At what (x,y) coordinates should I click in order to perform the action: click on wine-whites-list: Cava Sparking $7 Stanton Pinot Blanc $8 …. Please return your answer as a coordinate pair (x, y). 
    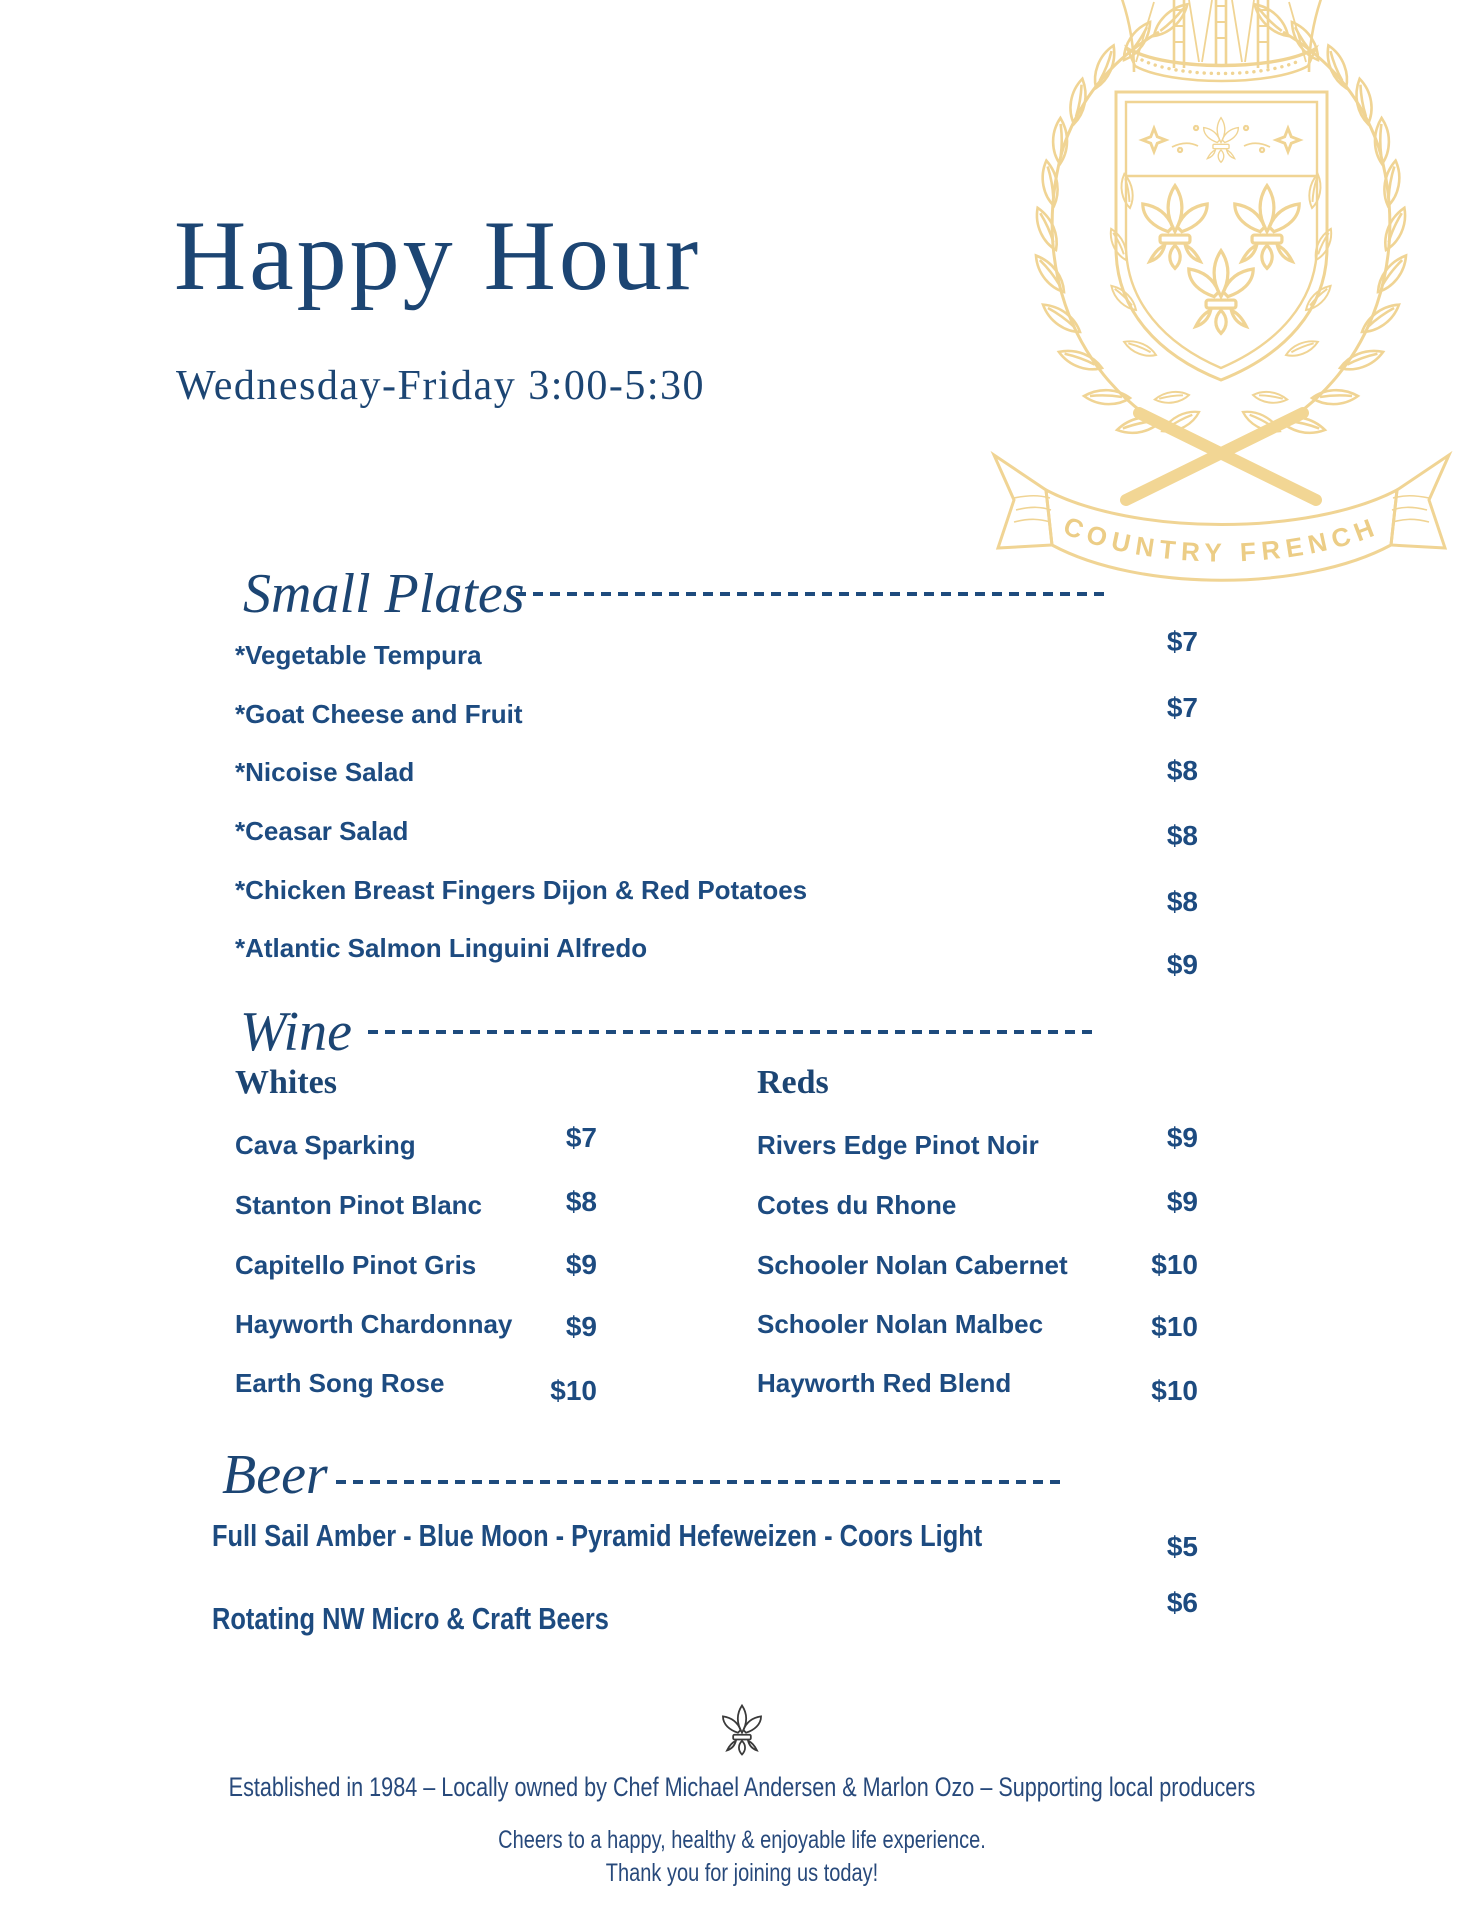
    Looking at the image, I should click on (416, 1276).